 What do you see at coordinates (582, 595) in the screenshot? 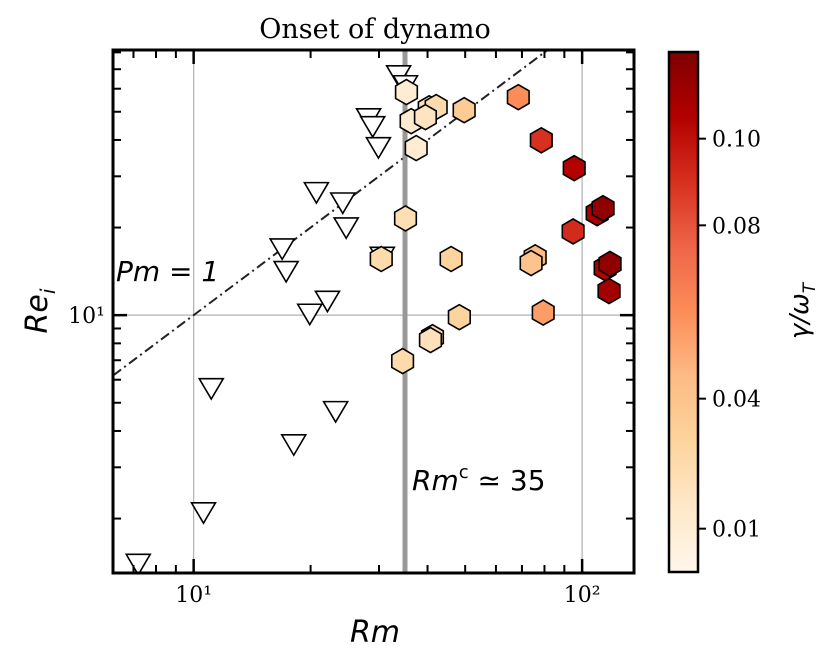
I see `x-tick-label: 10²` at bounding box center [582, 595].